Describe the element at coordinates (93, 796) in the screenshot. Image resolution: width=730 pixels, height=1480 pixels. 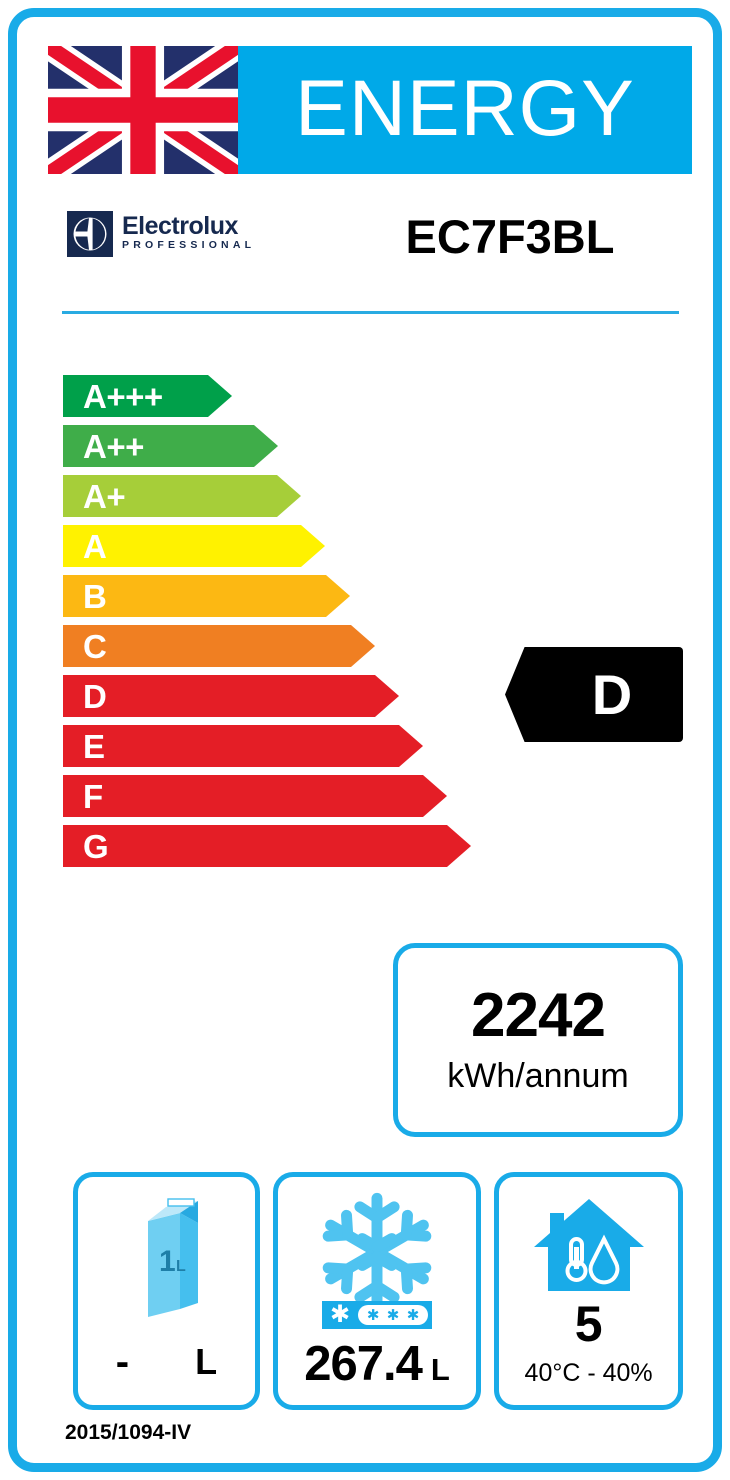
I see `energy-class-letter: F` at that location.